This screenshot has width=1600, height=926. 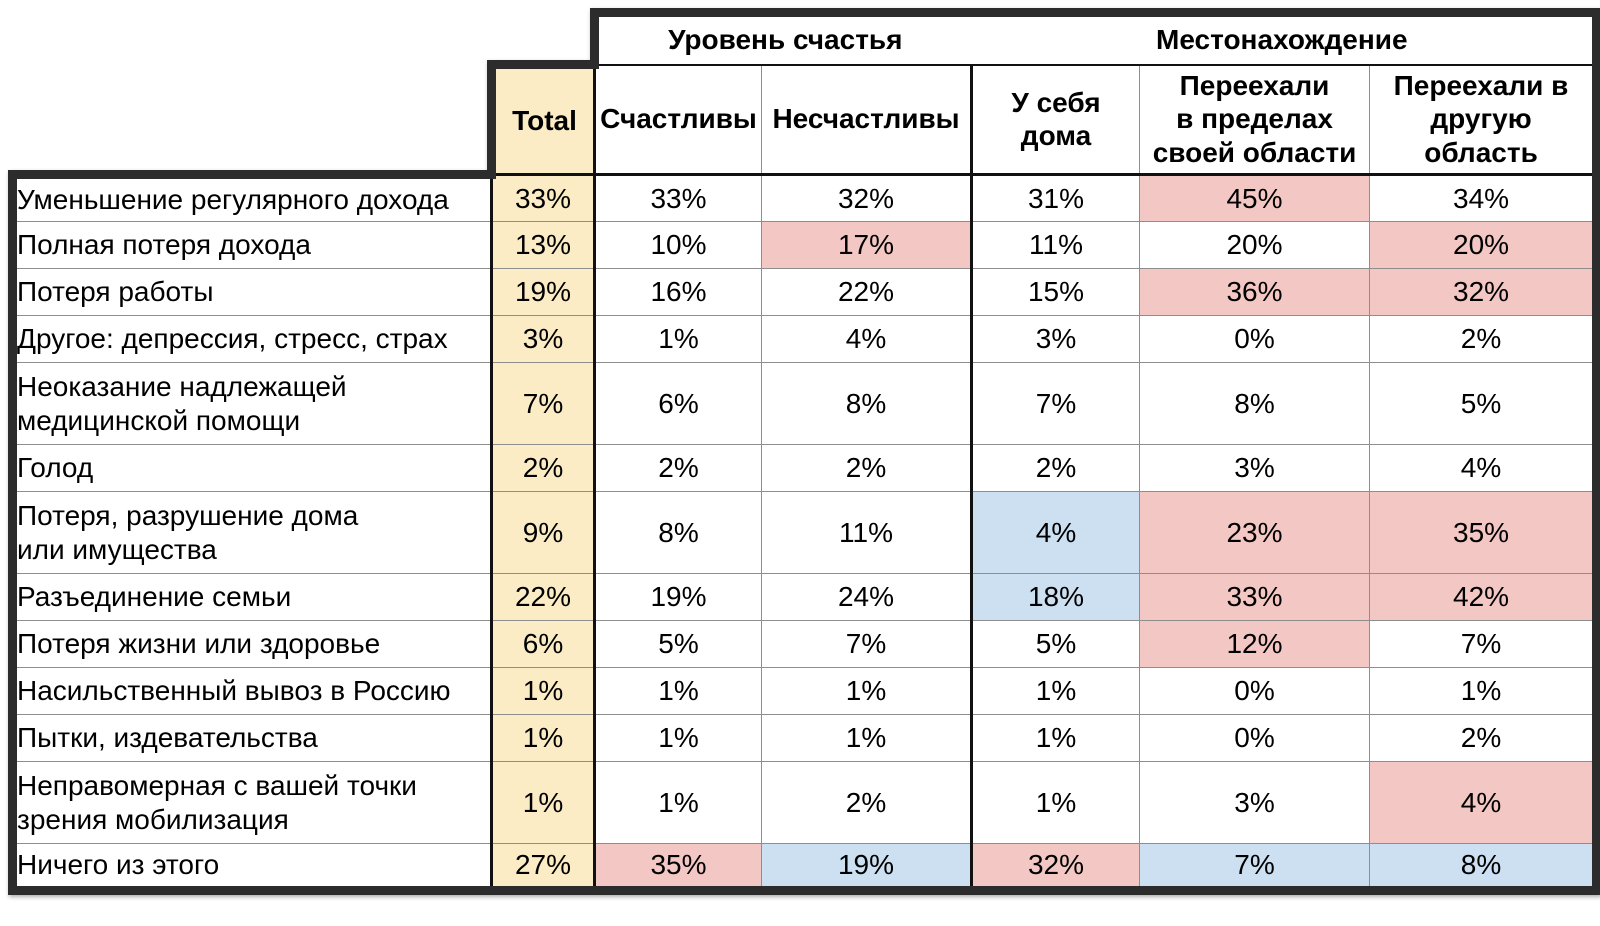 What do you see at coordinates (250, 339) in the screenshot?
I see `row-label: Другое: депрессия, стресс, страх` at bounding box center [250, 339].